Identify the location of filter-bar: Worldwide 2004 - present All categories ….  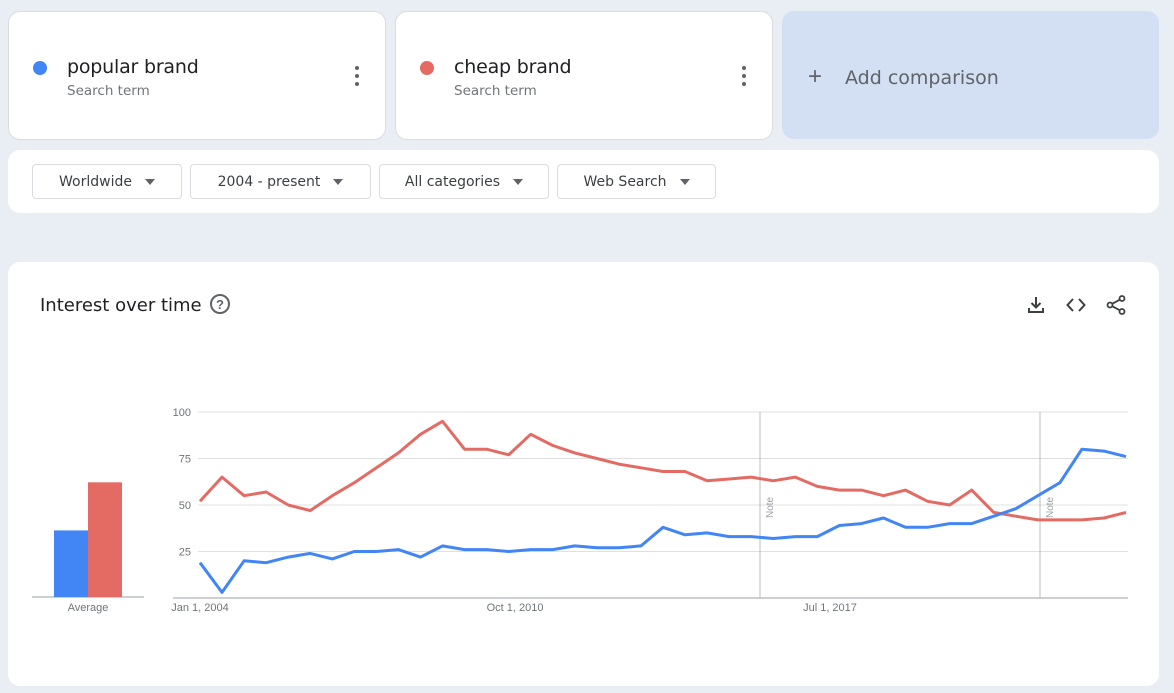
(583, 181).